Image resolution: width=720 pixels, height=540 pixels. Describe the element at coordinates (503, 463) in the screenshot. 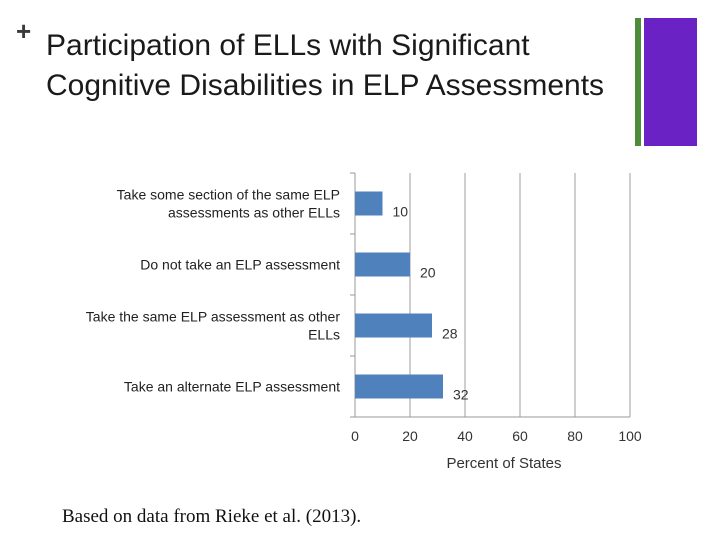

I see `x-axis-label: Percent of States` at that location.